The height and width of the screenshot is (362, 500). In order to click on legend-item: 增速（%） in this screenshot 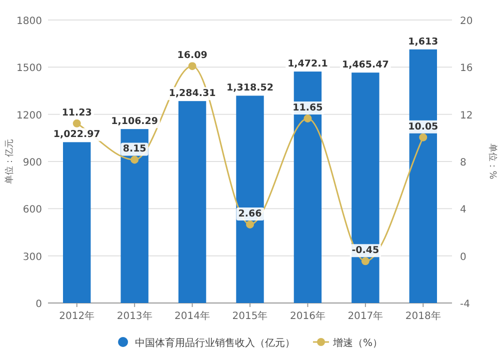, I will do `click(348, 343)`.